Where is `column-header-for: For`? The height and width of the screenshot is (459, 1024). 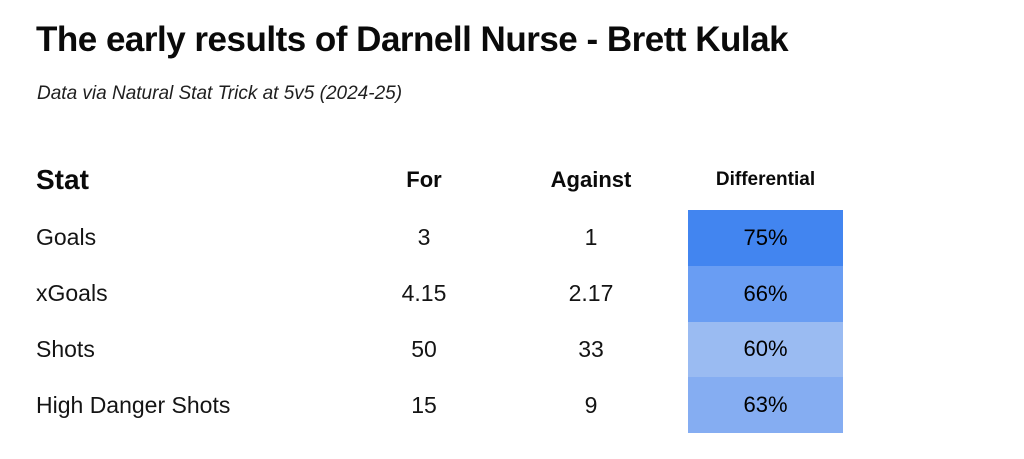
column-header-for: For is located at coordinates (424, 179).